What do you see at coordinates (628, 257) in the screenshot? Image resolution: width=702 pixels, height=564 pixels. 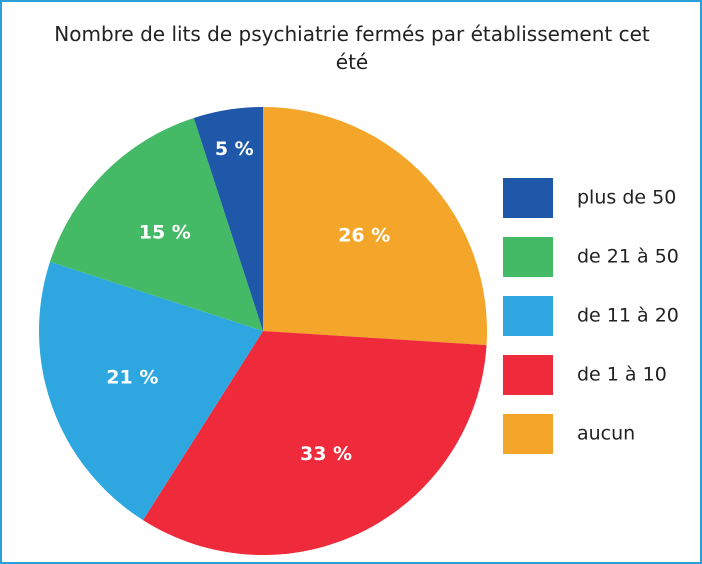 I see `legend-label: de 21 à 50` at bounding box center [628, 257].